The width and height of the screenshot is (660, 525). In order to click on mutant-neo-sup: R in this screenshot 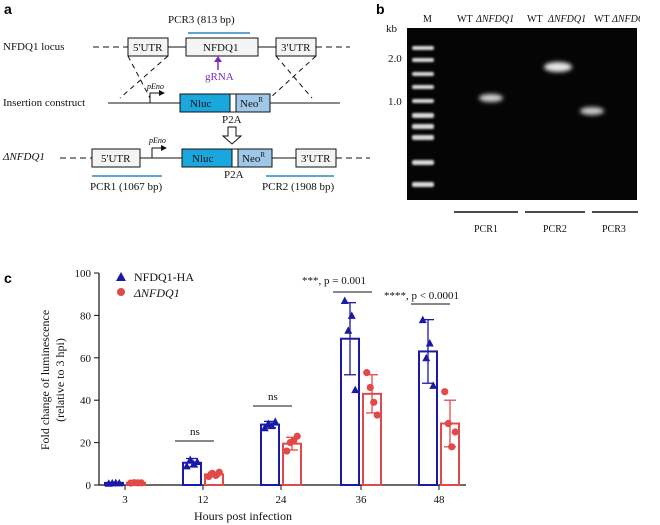, I will do `click(262, 155)`.